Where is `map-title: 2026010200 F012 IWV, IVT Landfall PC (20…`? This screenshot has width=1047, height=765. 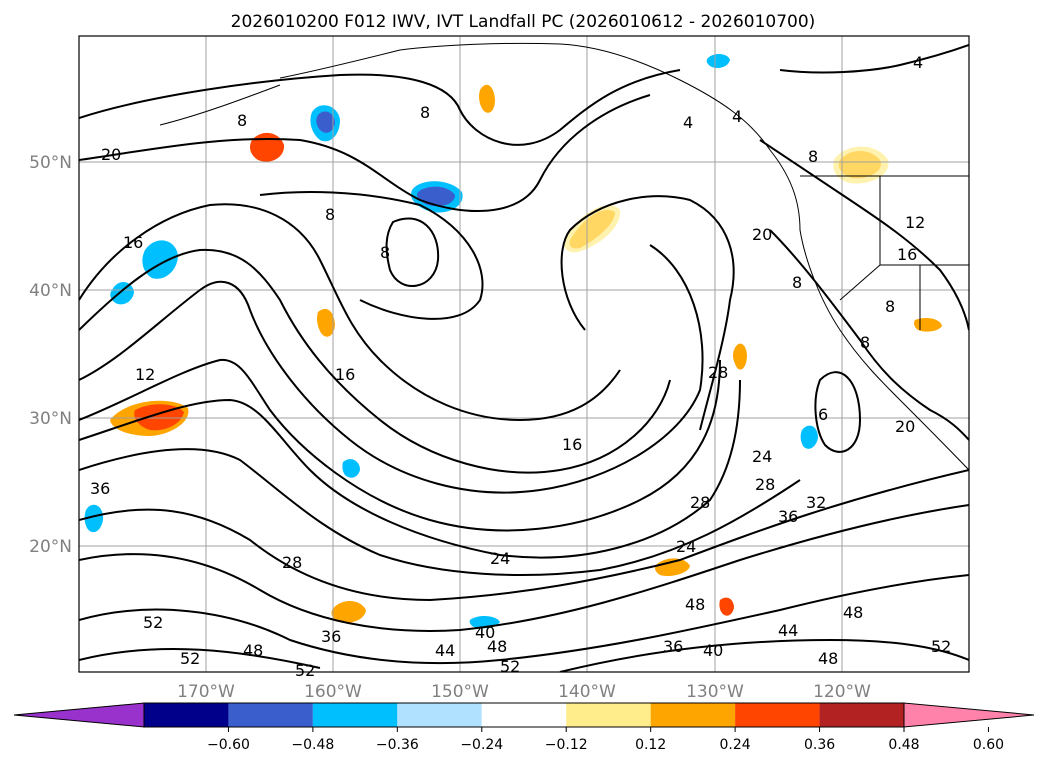
map-title: 2026010200 F012 IWV, IVT Landfall PC (20… is located at coordinates (523, 22).